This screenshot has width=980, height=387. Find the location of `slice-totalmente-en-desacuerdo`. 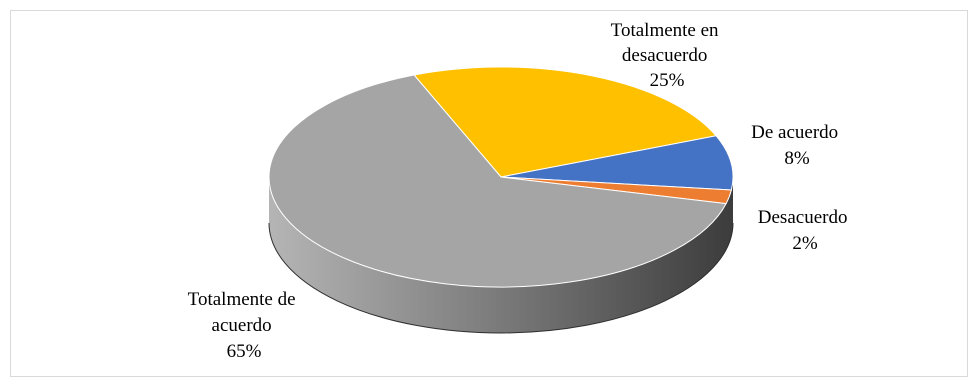

slice-totalmente-en-desacuerdo is located at coordinates (565, 122).